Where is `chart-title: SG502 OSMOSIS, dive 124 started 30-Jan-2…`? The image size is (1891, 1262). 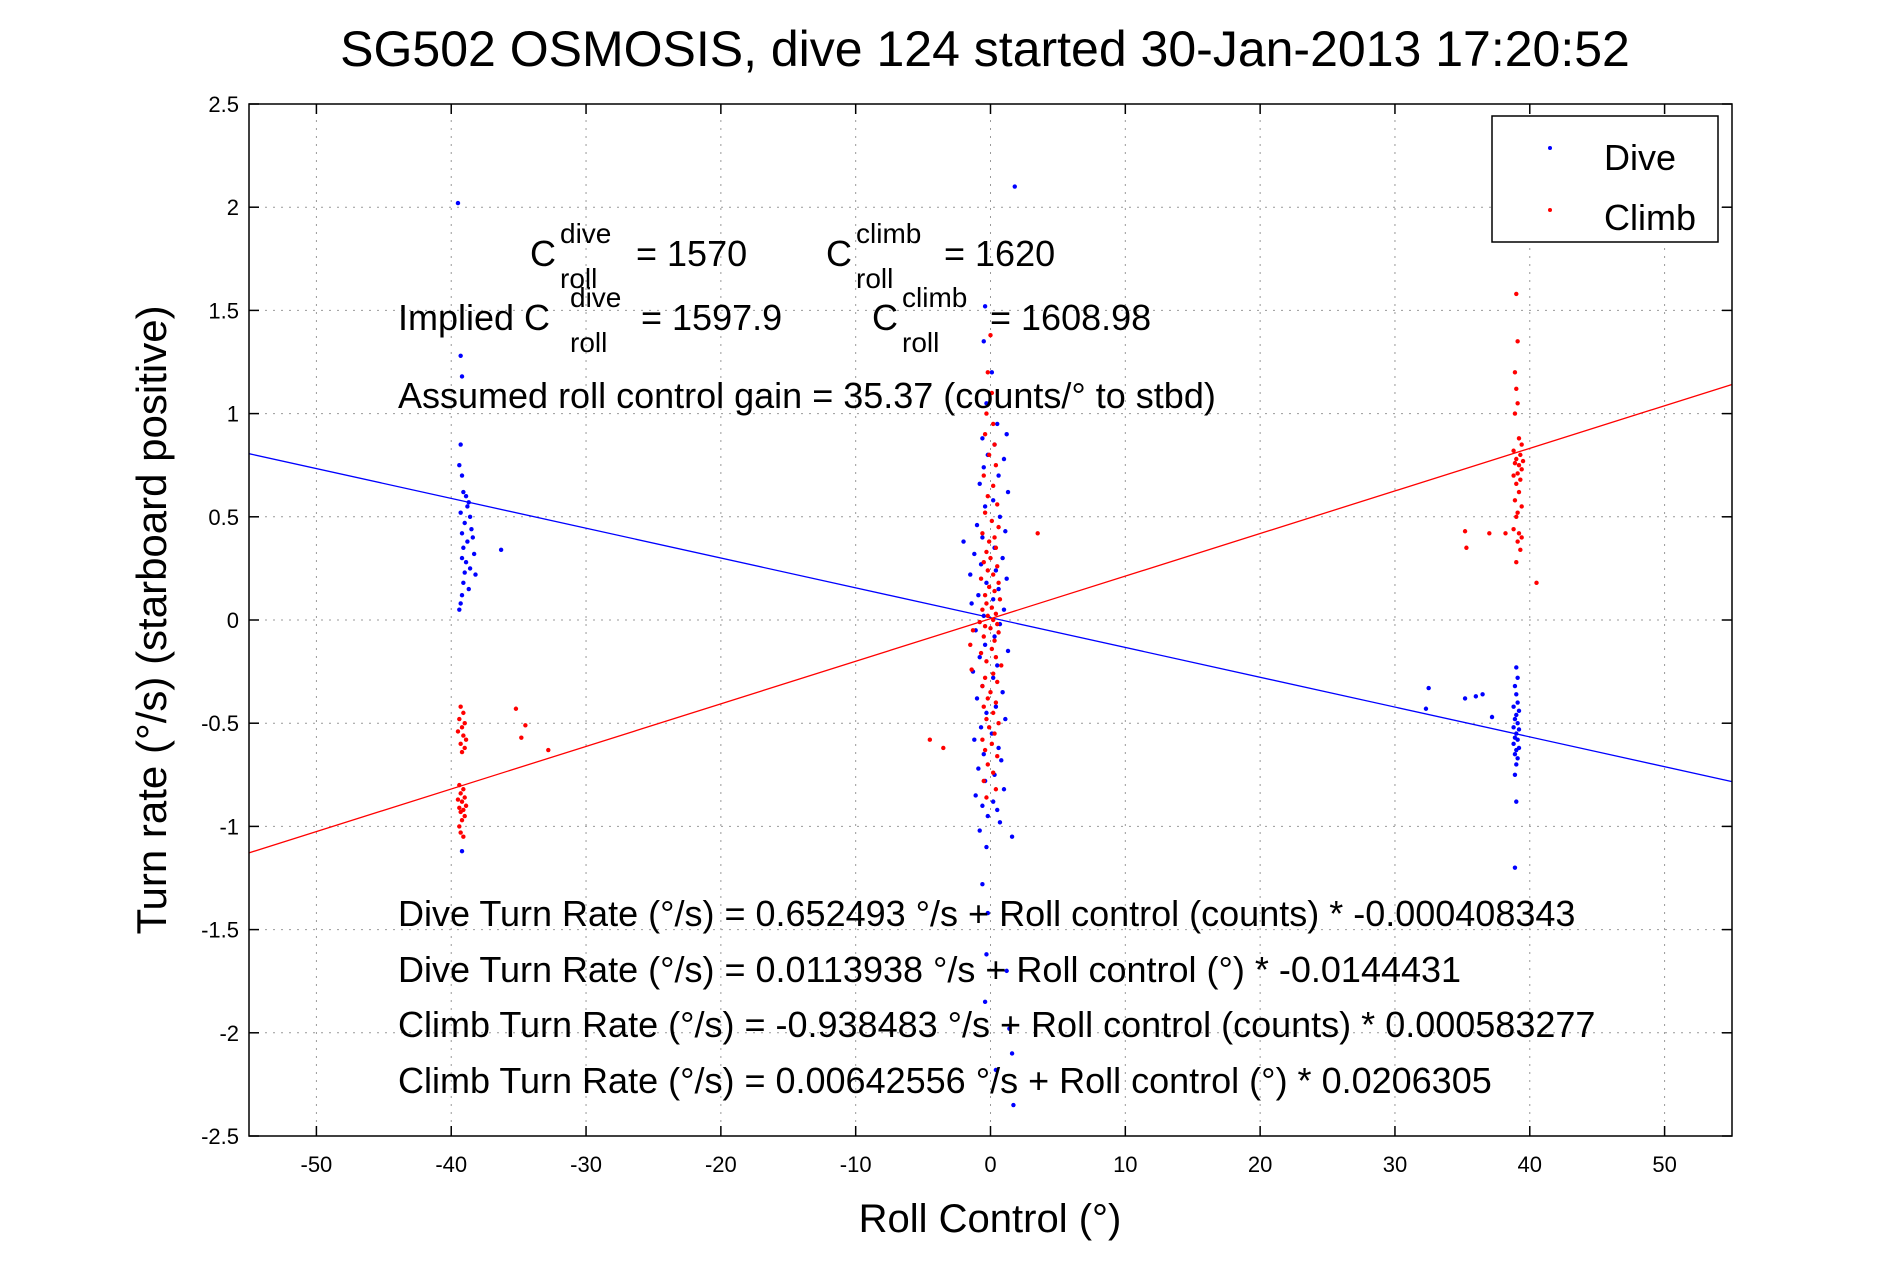 chart-title: SG502 OSMOSIS, dive 124 started 30-Jan-2… is located at coordinates (985, 49).